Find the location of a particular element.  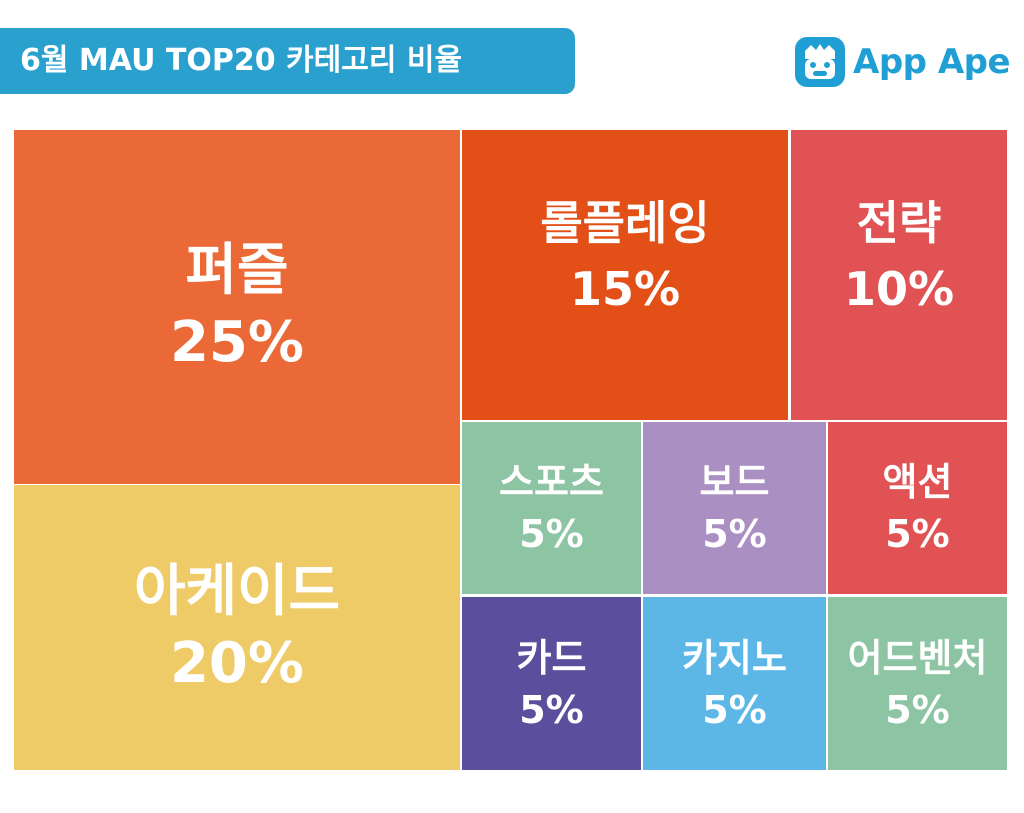

tile-label: 퍼즐 is located at coordinates (237, 270).